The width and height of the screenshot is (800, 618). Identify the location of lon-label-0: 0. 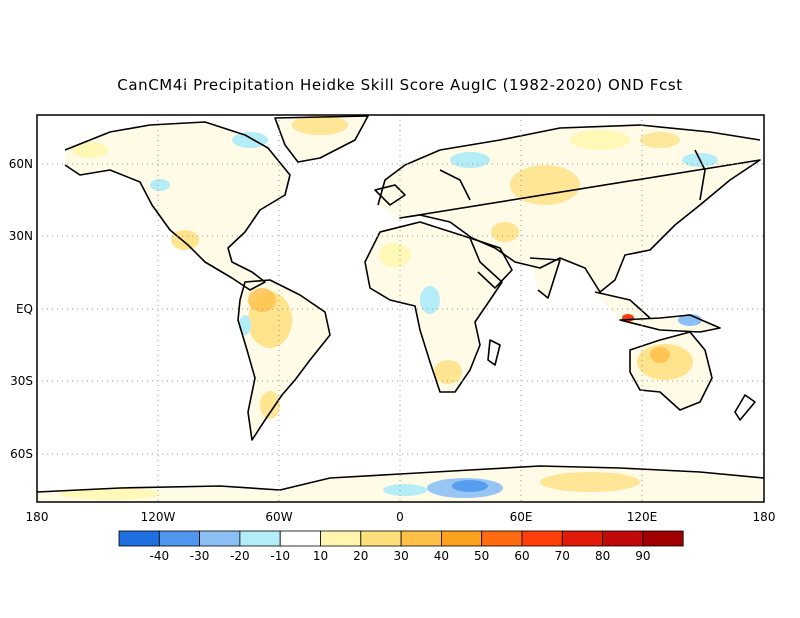
(400, 517).